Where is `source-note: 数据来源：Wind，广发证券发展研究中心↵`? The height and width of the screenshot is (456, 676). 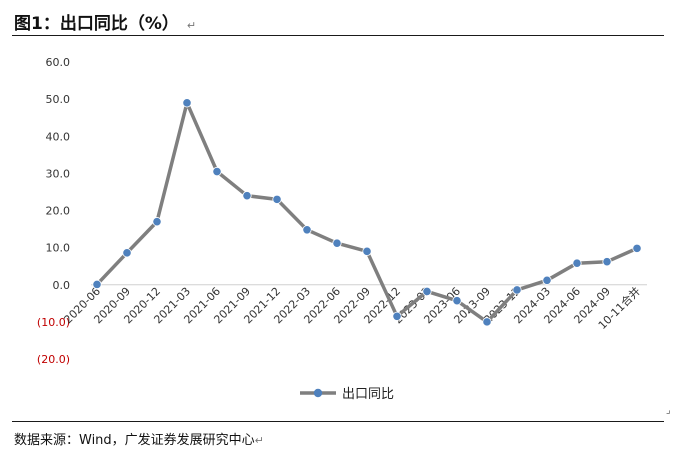 source-note: 数据来源：Wind，广发证券发展研究中心↵ is located at coordinates (139, 438).